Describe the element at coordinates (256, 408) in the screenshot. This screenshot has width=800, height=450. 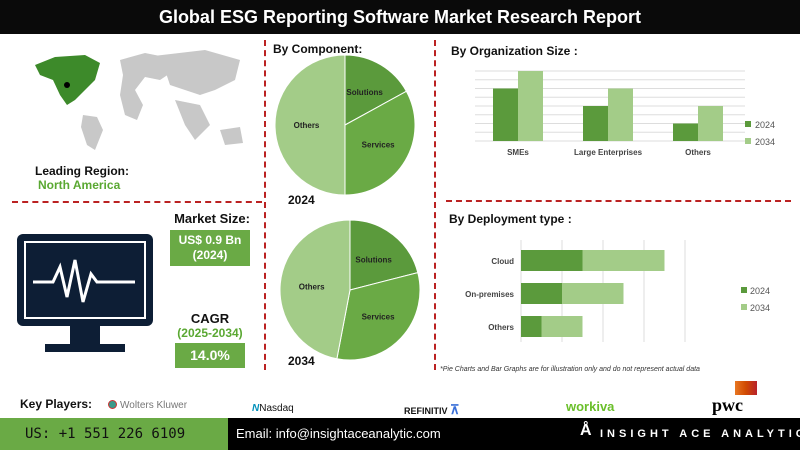
I see `nasdaq-icon: N` at that location.